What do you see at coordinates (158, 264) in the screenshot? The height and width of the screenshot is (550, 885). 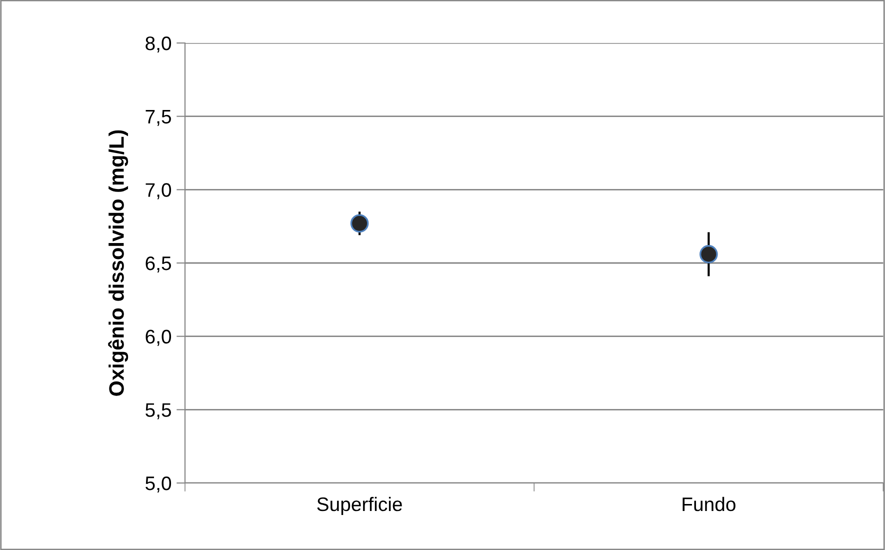 I see `y-tick-label: 6,5` at bounding box center [158, 264].